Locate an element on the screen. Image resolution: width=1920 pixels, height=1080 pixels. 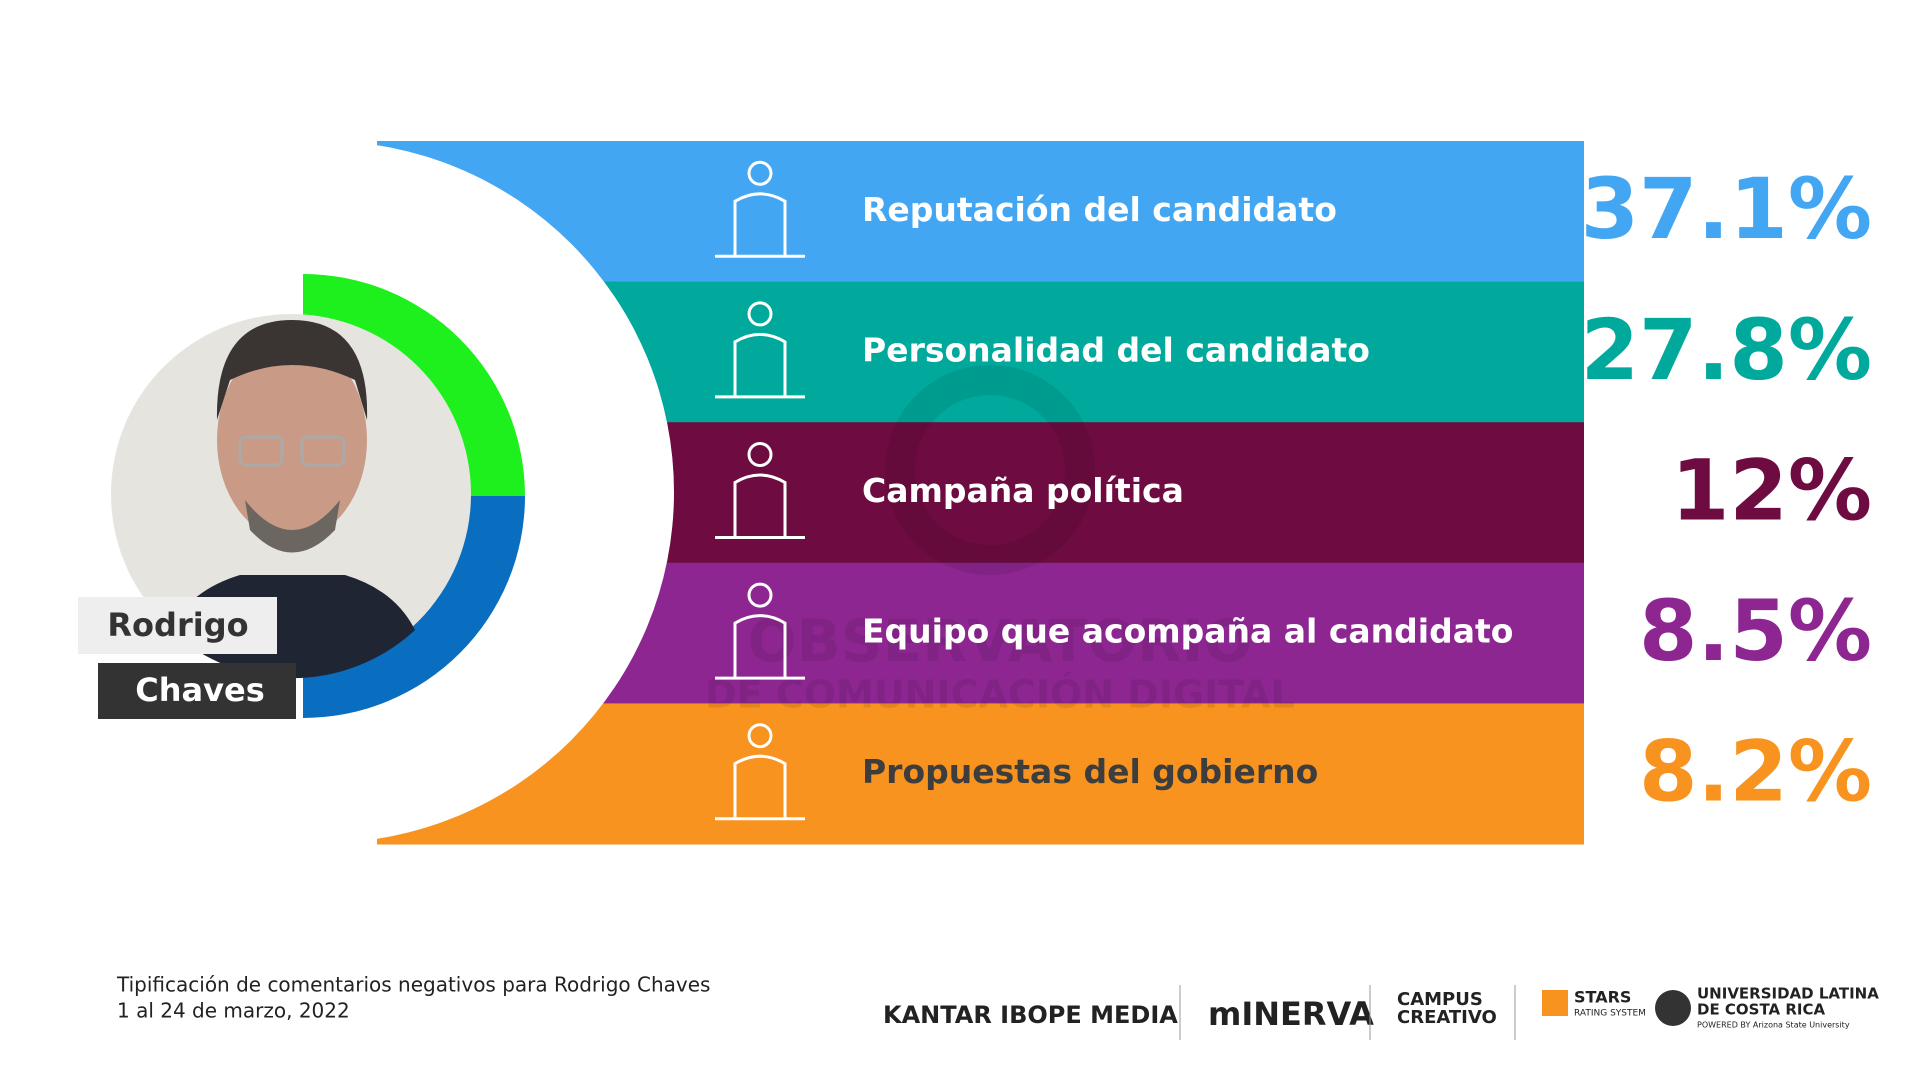
logo: CREATIVO is located at coordinates (1447, 1017).